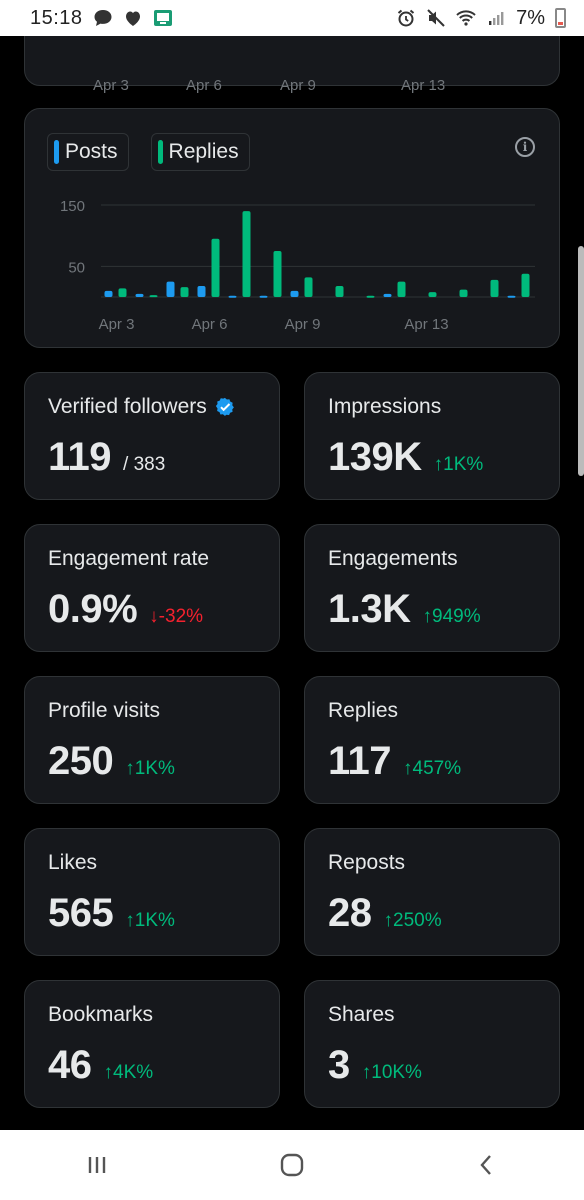 This screenshot has height=1200, width=584. What do you see at coordinates (81, 913) in the screenshot?
I see `metric-value: 565` at bounding box center [81, 913].